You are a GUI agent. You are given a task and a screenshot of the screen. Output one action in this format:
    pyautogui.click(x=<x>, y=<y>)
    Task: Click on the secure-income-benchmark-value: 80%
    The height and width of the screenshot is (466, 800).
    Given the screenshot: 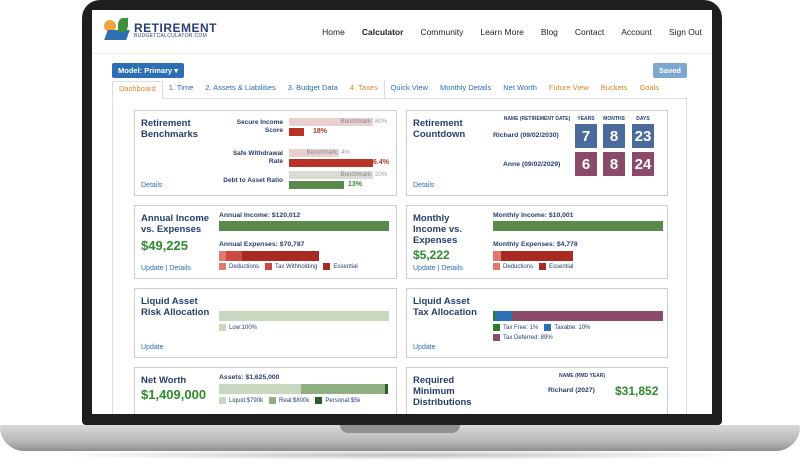 What is the action you would take?
    pyautogui.click(x=381, y=122)
    